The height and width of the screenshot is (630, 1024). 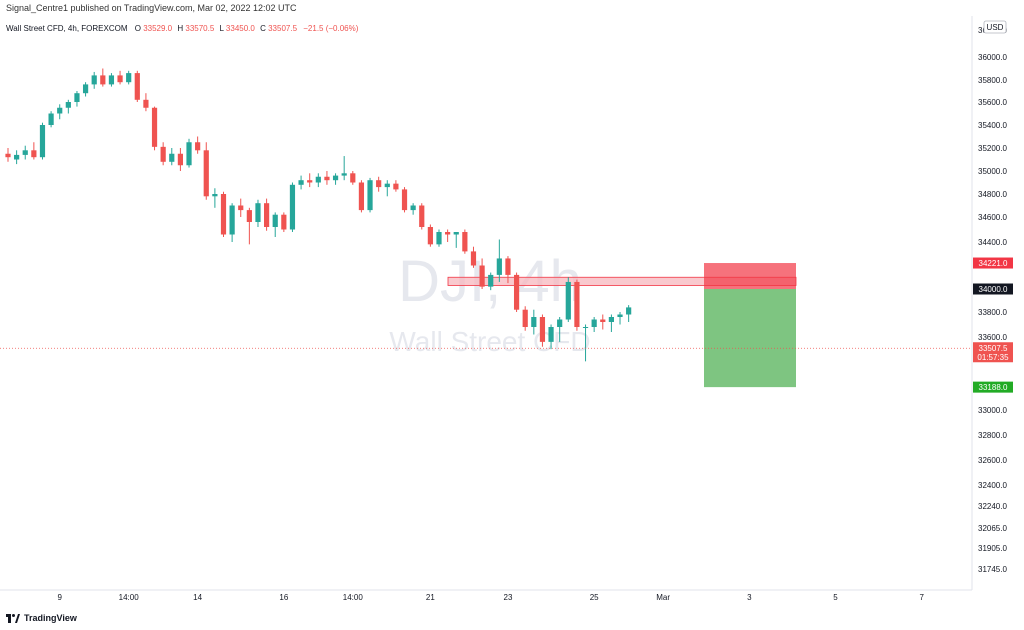 What do you see at coordinates (622, 325) in the screenshot?
I see `position-zones` at bounding box center [622, 325].